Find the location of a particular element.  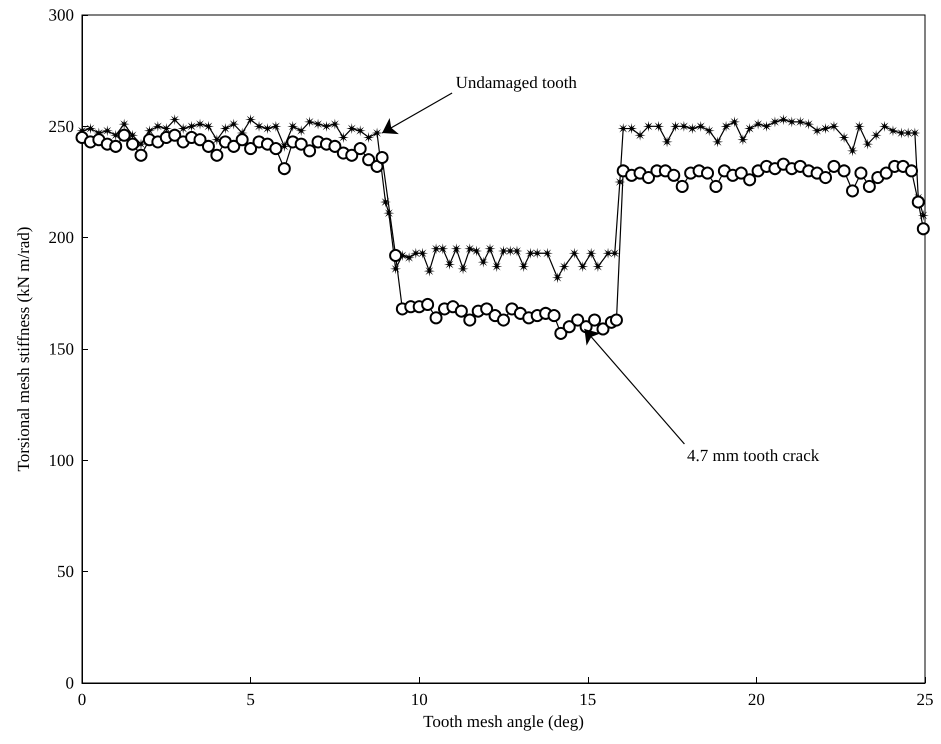

annotation: 4.7 mm tooth crack is located at coordinates (753, 455).